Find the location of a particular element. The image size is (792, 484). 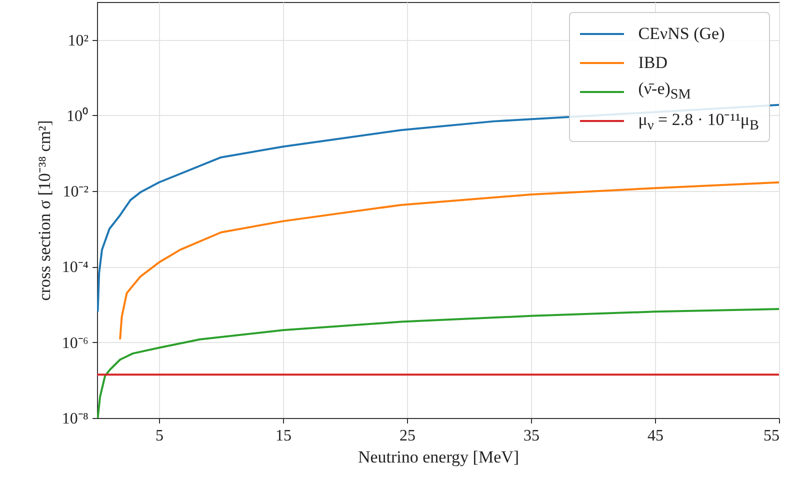

x-tick-label: 35 is located at coordinates (532, 436).